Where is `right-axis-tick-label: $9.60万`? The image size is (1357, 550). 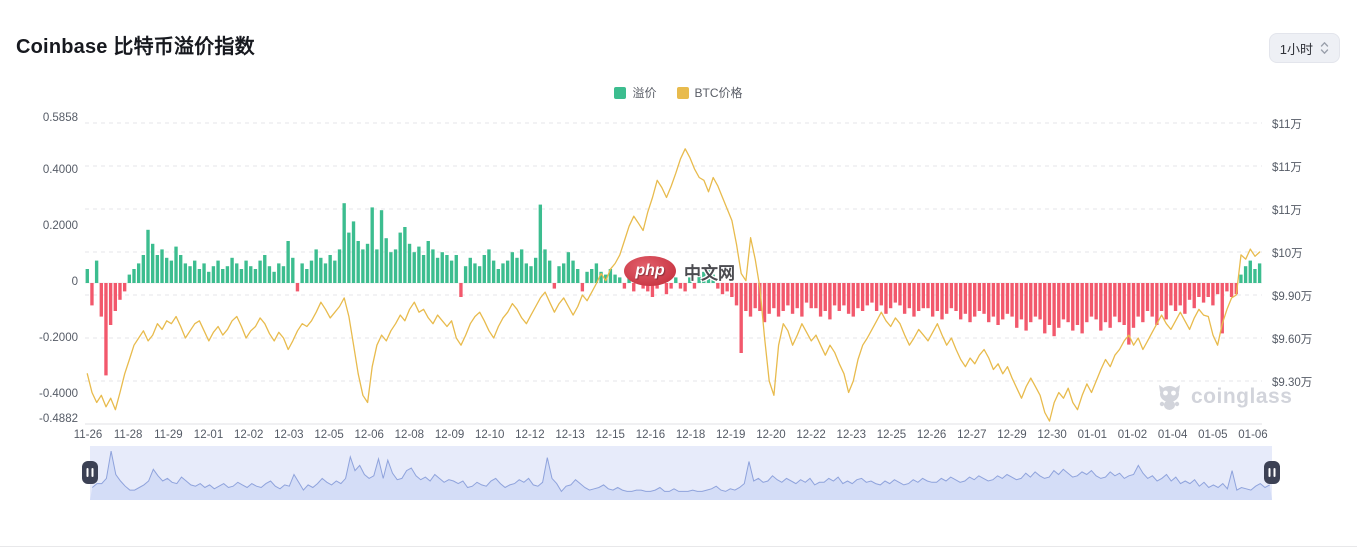 right-axis-tick-label: $9.60万 is located at coordinates (1292, 340).